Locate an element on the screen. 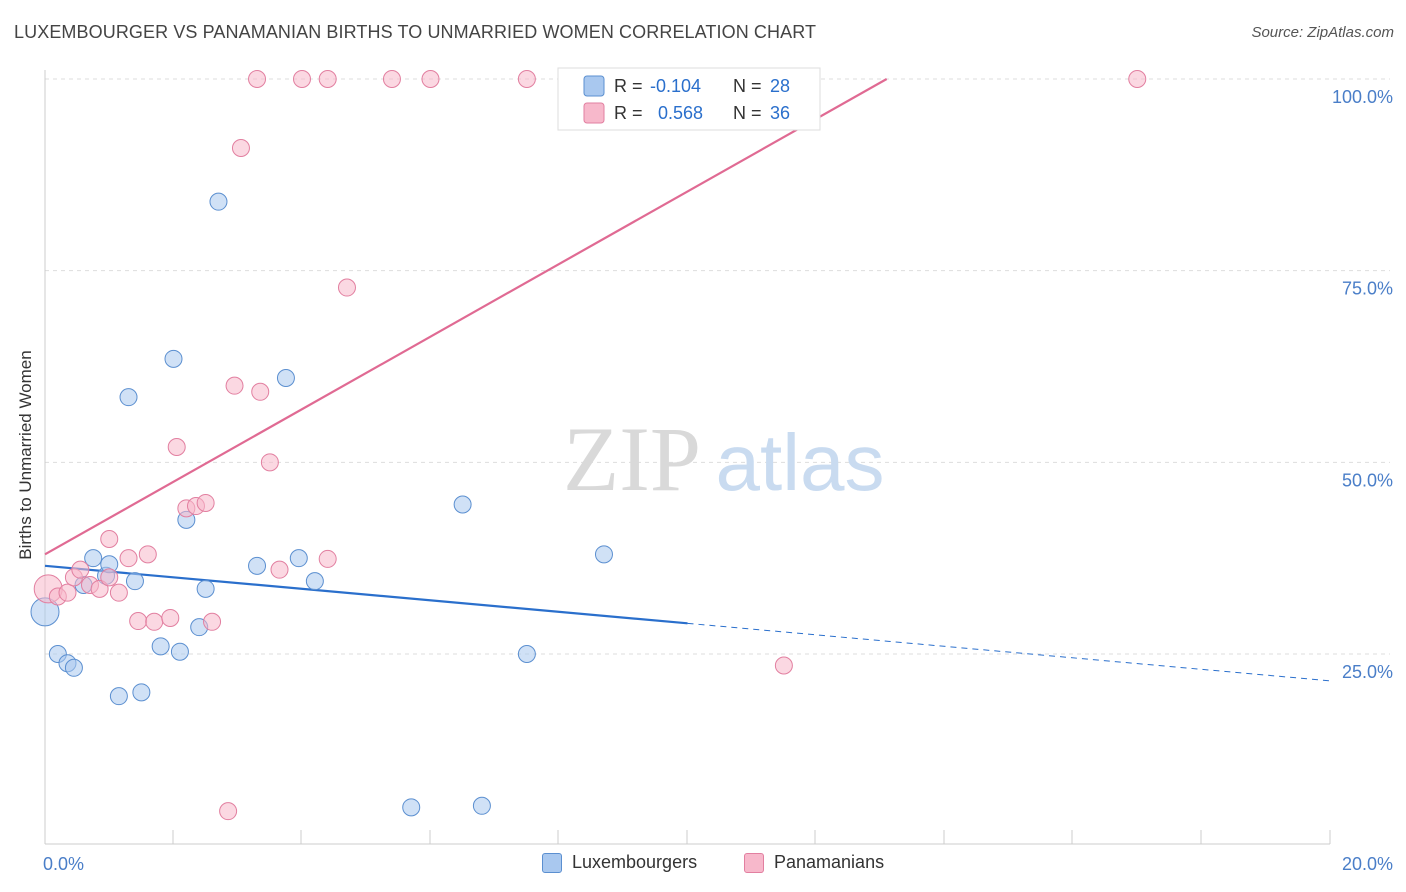 The width and height of the screenshot is (1406, 892). watermark-atlas: atlas is located at coordinates (800, 462).